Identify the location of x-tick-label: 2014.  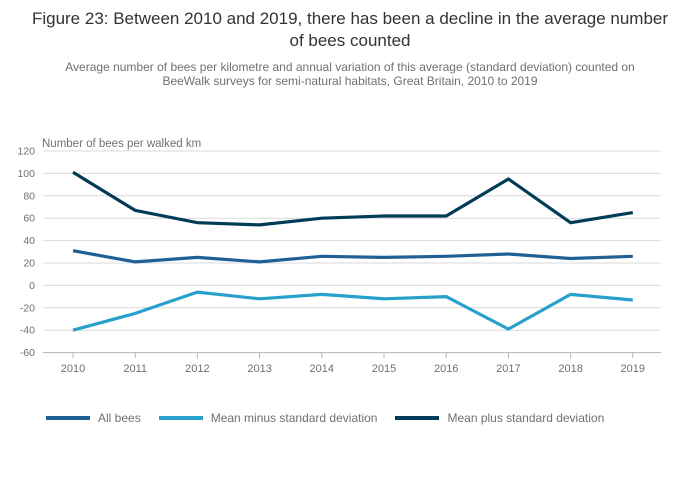
(322, 369).